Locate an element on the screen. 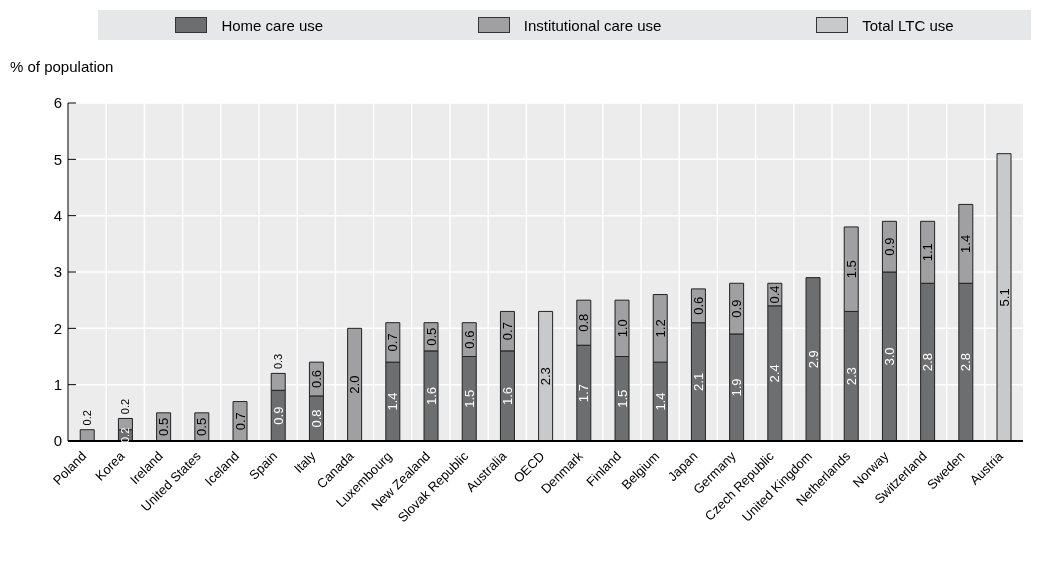  data-label: 3.0 is located at coordinates (889, 356).